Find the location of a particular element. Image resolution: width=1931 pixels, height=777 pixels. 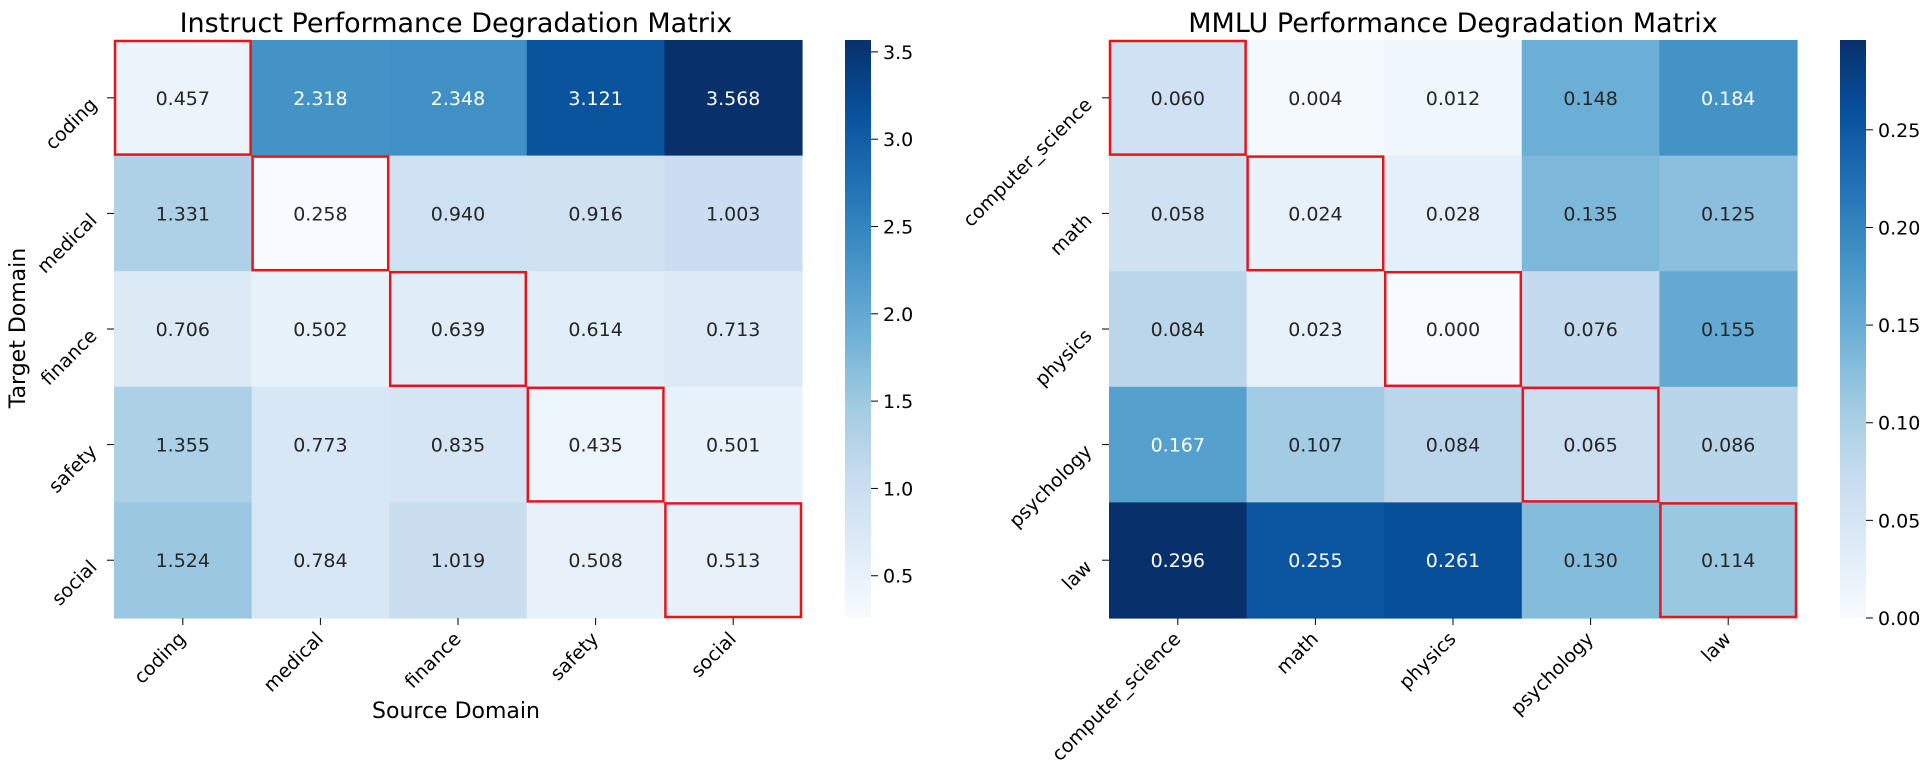

x-tick-label: math is located at coordinates (1297, 653).